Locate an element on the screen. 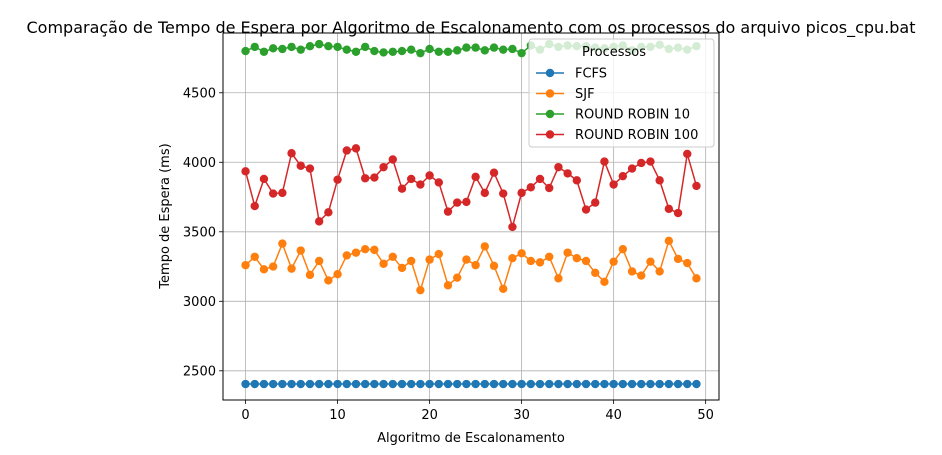 This screenshot has width=942, height=455. series-fcfs is located at coordinates (471, 384).